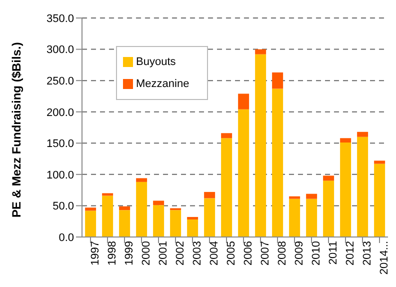 The height and width of the screenshot is (287, 396). What do you see at coordinates (248, 253) in the screenshot?
I see `x-tick-label: 2006` at bounding box center [248, 253].